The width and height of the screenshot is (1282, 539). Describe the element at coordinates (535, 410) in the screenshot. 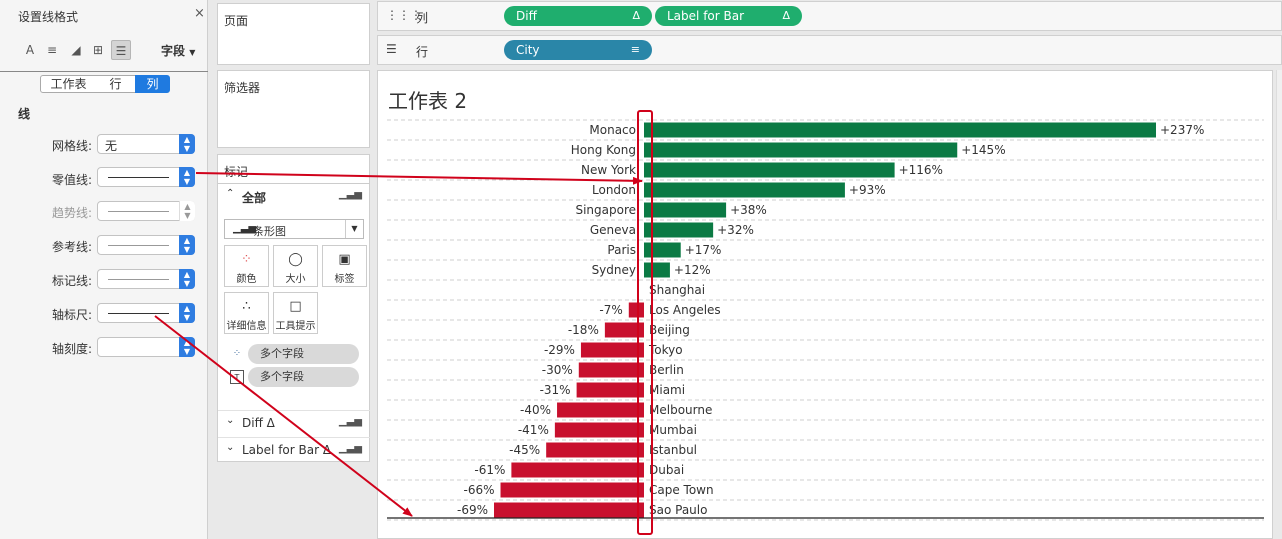

I see `value-label: -40%` at that location.